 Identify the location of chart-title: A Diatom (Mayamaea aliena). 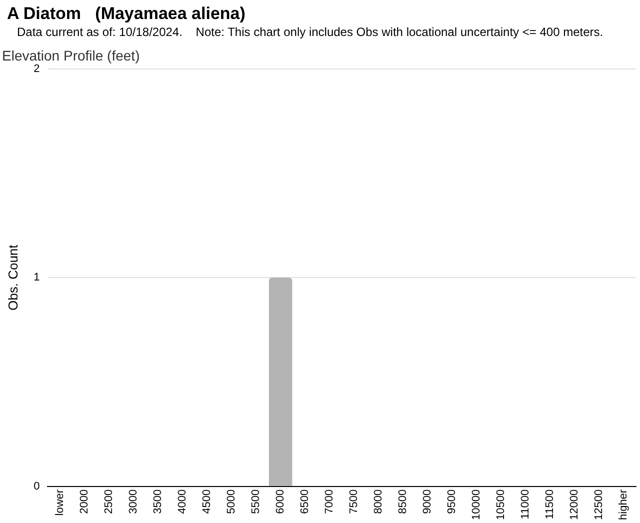
(126, 14).